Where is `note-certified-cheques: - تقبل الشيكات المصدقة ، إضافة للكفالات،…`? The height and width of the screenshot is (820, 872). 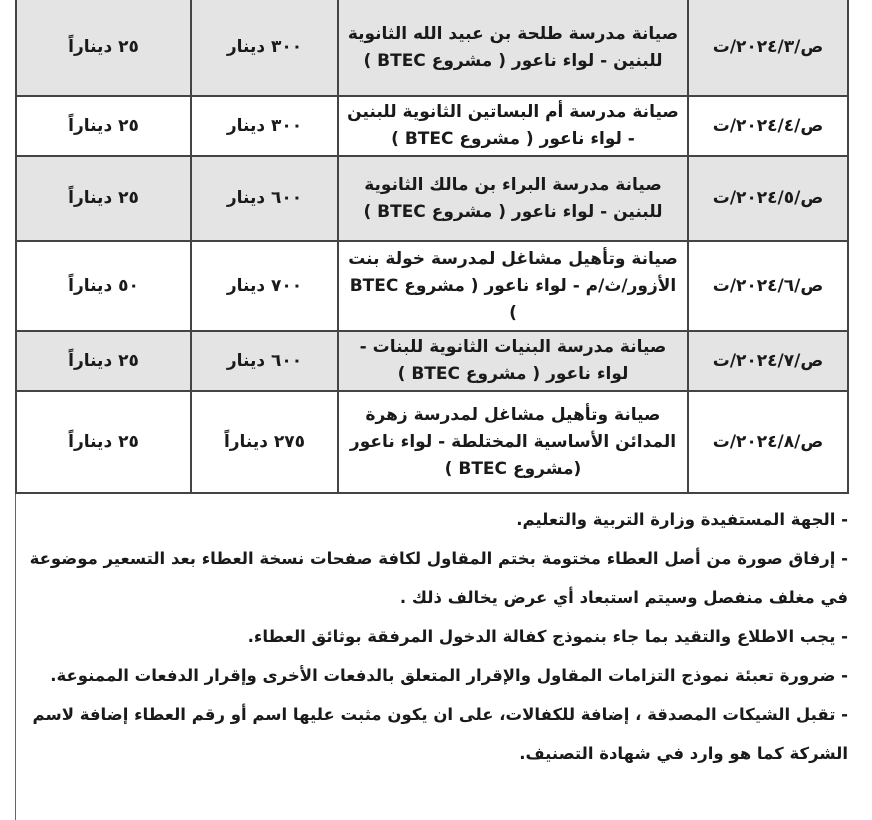 note-certified-cheques: - تقبل الشيكات المصدقة ، إضافة للكفالات،… is located at coordinates (440, 734).